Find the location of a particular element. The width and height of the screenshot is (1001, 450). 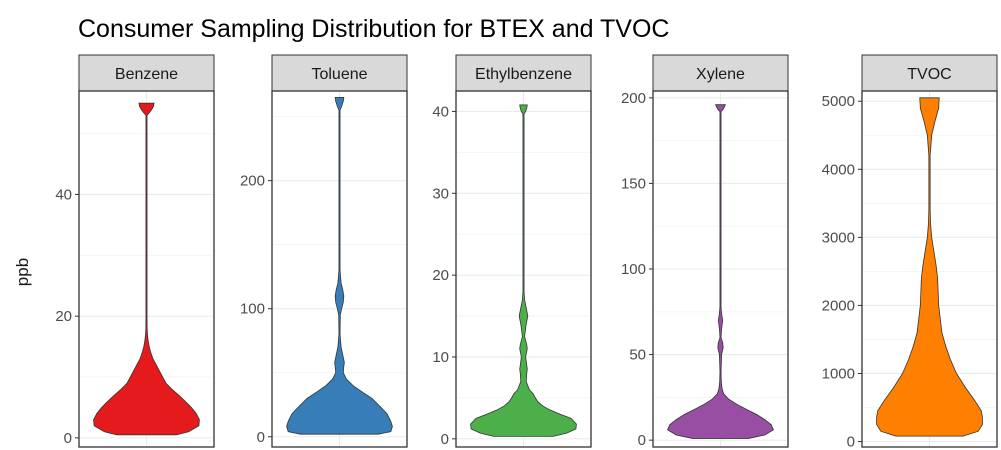

panel-frame-ethylbenzene is located at coordinates (523, 269).